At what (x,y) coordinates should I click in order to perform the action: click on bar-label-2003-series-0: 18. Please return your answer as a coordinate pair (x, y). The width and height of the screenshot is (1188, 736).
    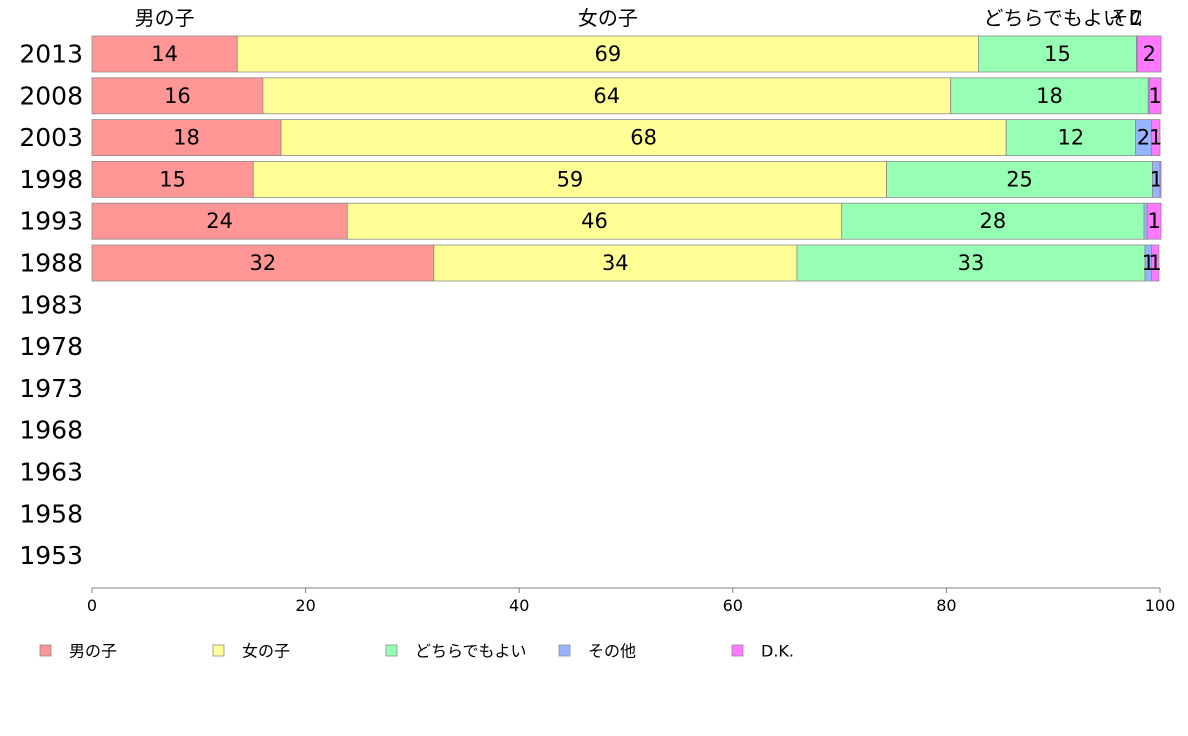
    Looking at the image, I should click on (186, 138).